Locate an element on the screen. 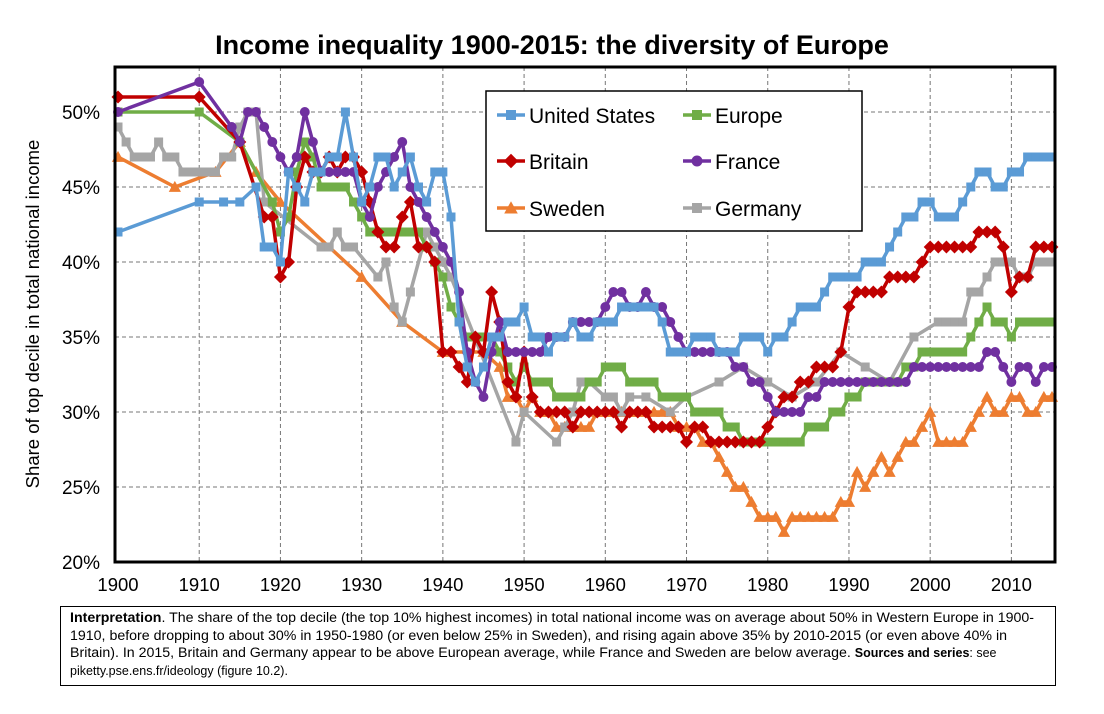  legend-label: Britain is located at coordinates (559, 162).